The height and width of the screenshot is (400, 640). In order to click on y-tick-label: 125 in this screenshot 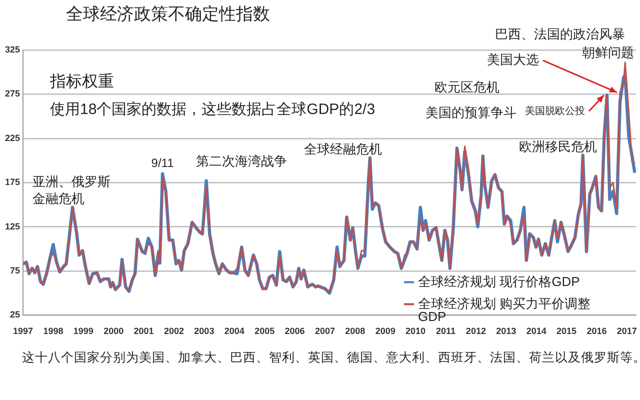, I will do `click(12, 226)`.